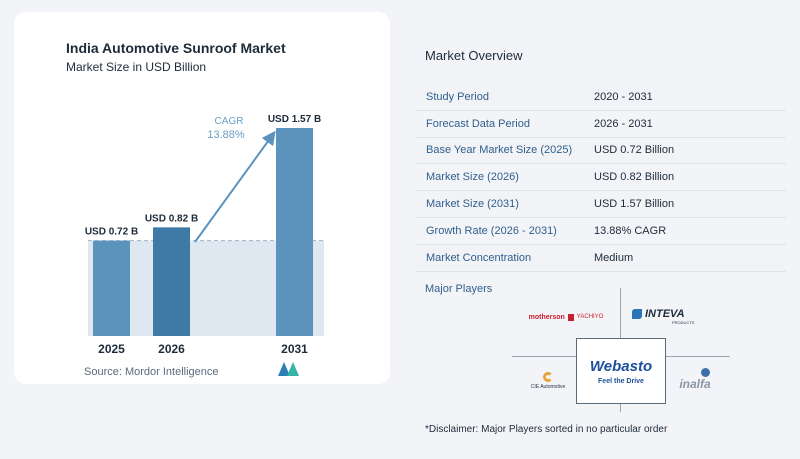 This screenshot has width=800, height=459. What do you see at coordinates (457, 96) in the screenshot?
I see `row-label: Study Period` at bounding box center [457, 96].